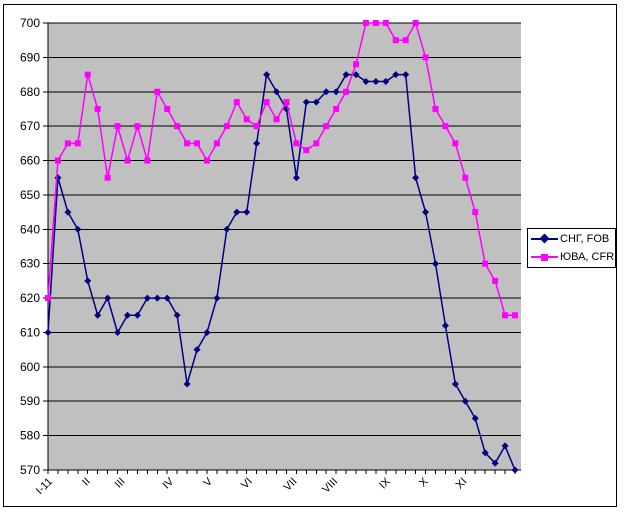  What do you see at coordinates (587, 256) in the screenshot?
I see `legend-label-yuva-cfr: ЮВА, CFR` at bounding box center [587, 256].